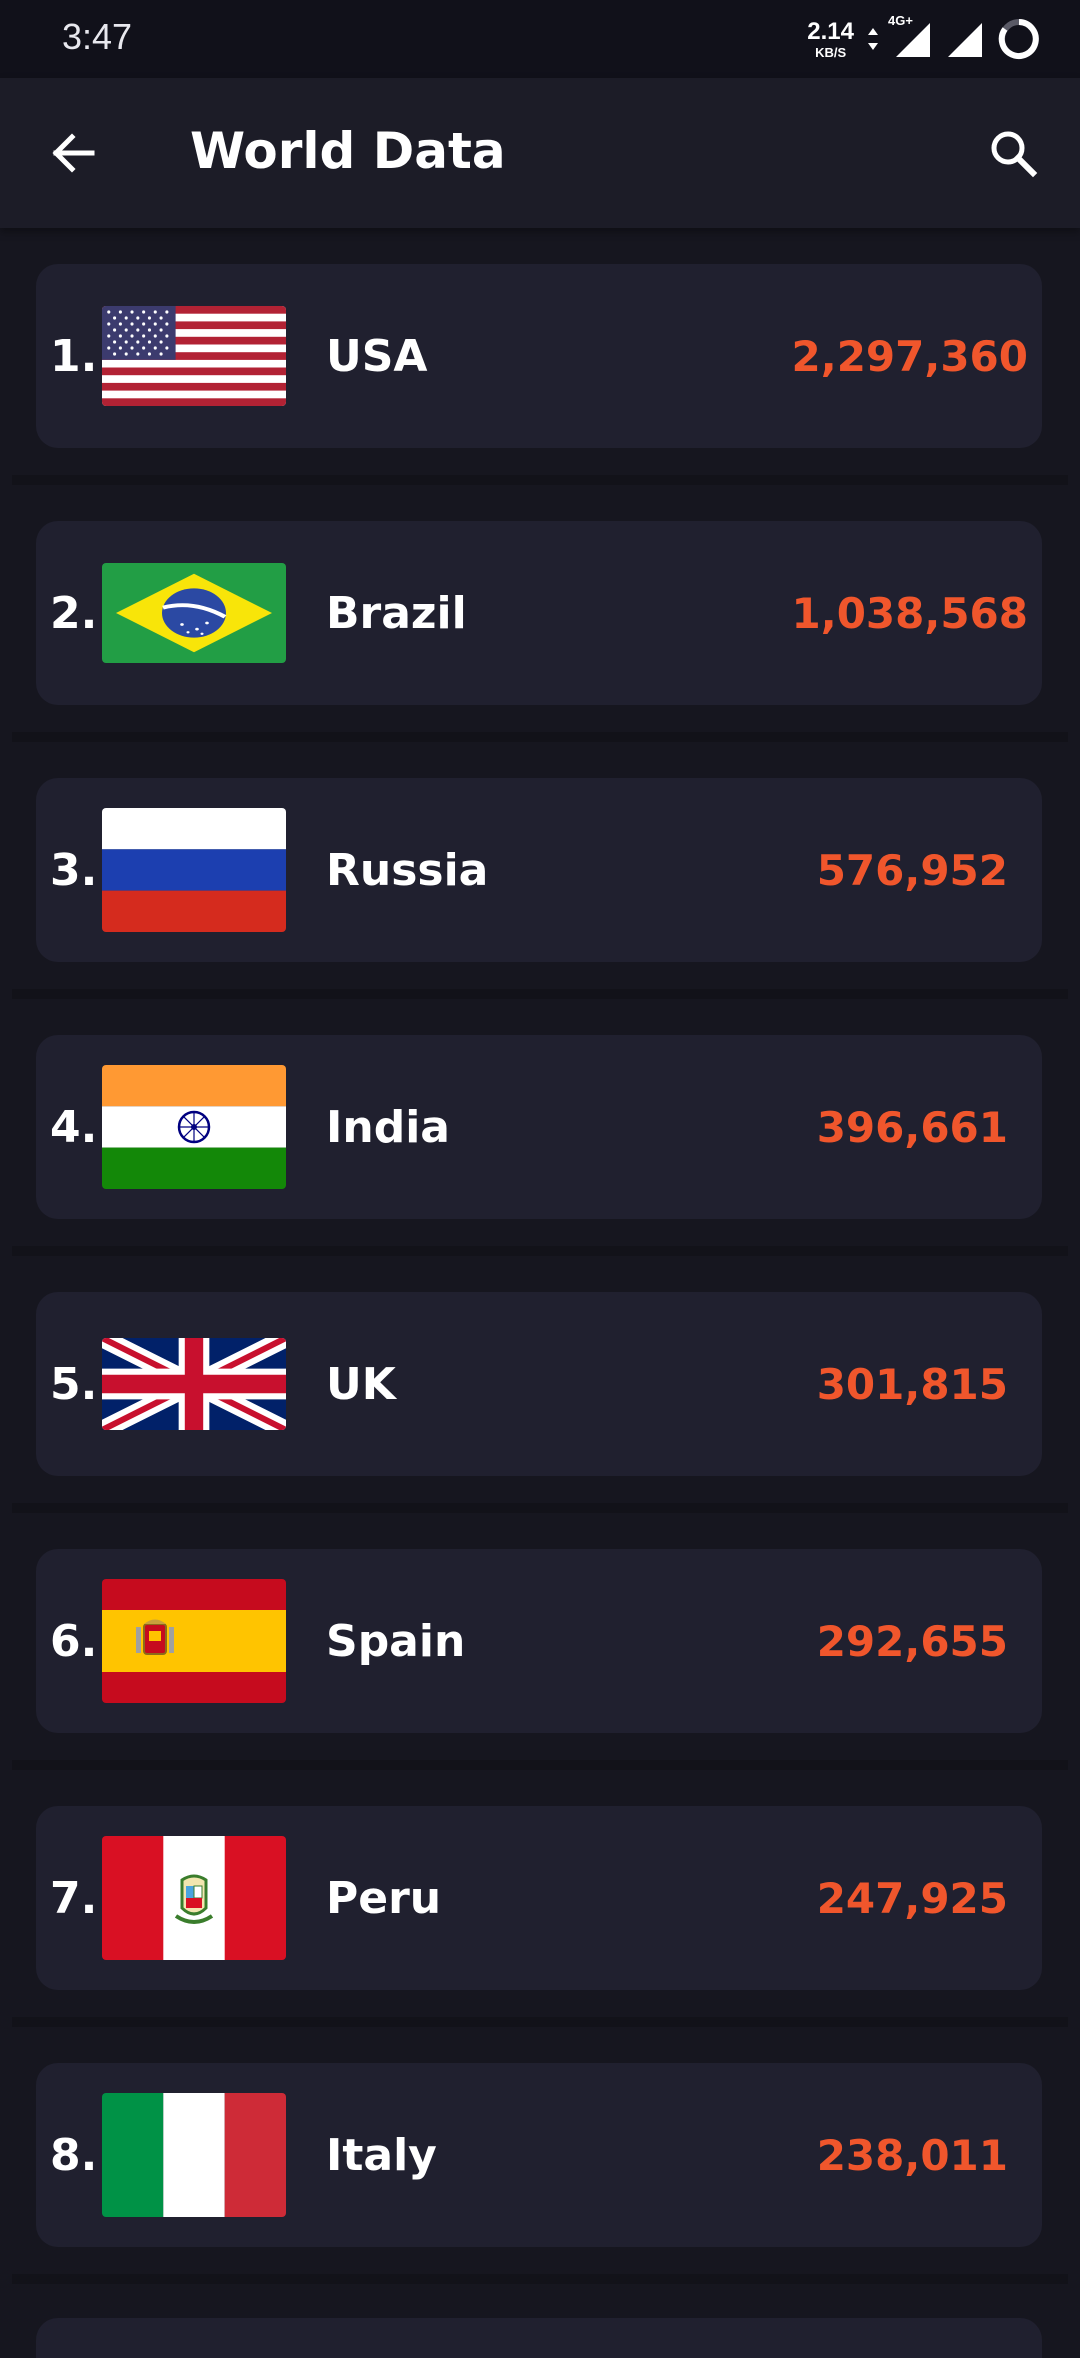 This screenshot has height=2358, width=1080. I want to click on country-card-uk: 5. UK 301,815, so click(539, 1384).